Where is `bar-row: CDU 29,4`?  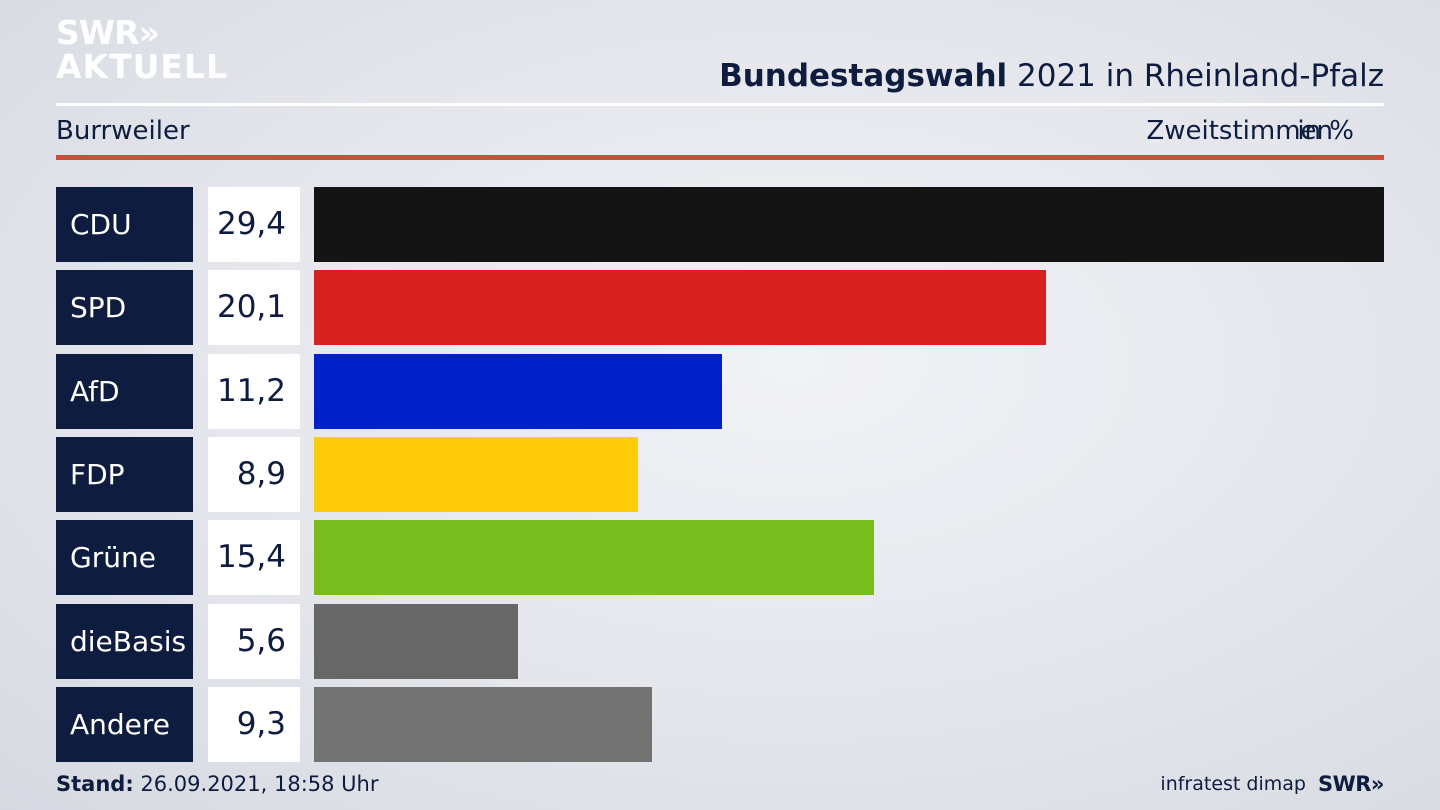 bar-row: CDU 29,4 is located at coordinates (720, 224).